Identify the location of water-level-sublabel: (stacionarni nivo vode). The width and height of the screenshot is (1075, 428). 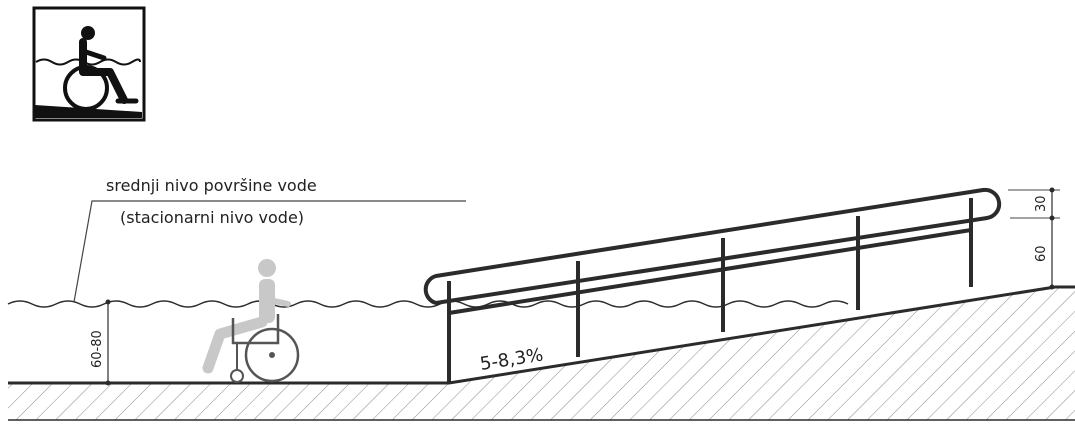
(212, 217).